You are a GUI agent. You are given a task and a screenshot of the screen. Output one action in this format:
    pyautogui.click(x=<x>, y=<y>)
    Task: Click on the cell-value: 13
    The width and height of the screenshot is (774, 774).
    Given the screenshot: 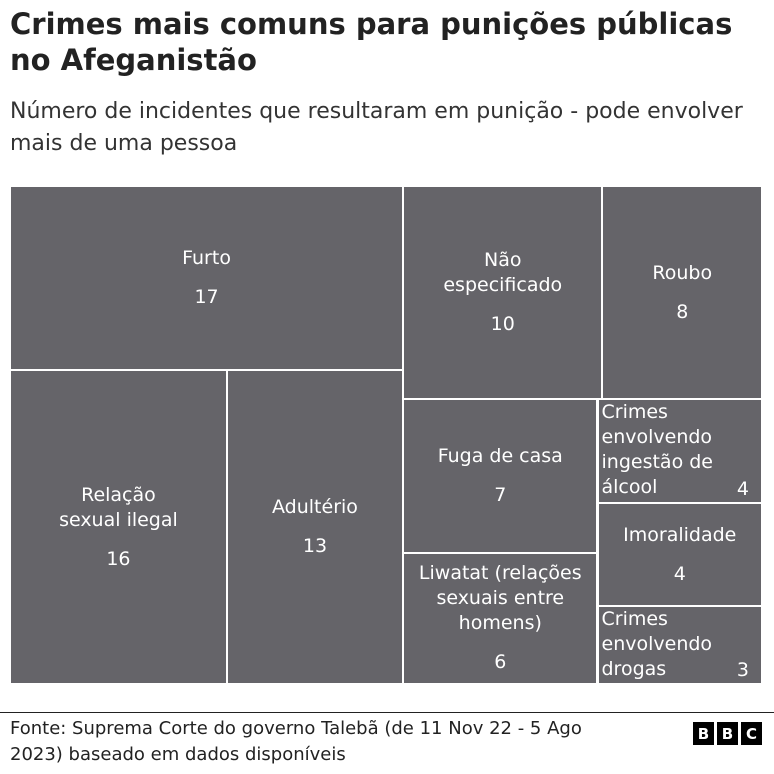 What is the action you would take?
    pyautogui.click(x=315, y=546)
    